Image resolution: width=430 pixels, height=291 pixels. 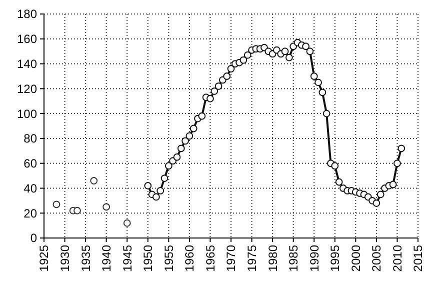 What do you see at coordinates (34, 238) in the screenshot?
I see `y-tick-label: 0` at bounding box center [34, 238].